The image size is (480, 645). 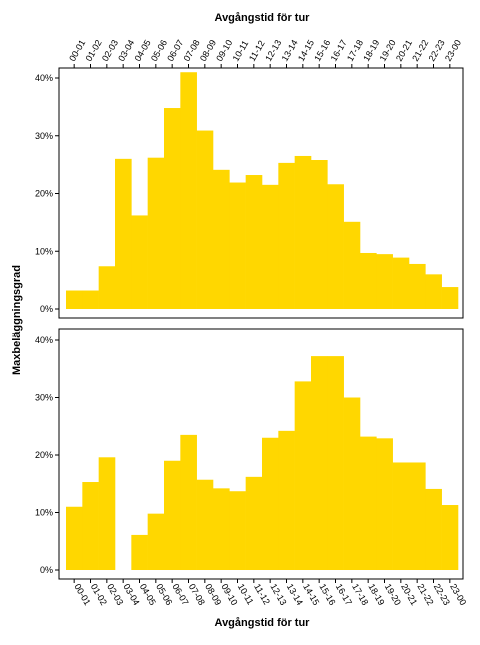 What do you see at coordinates (263, 18) in the screenshot?
I see `top-axis-title: Avgångstid för tur` at bounding box center [263, 18].